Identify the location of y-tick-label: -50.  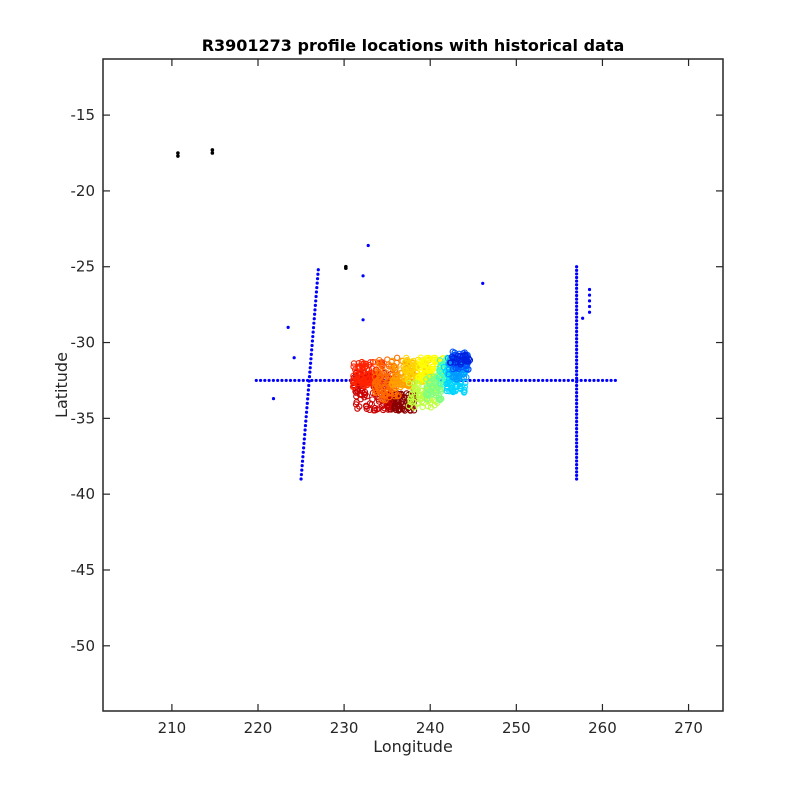
(83, 646).